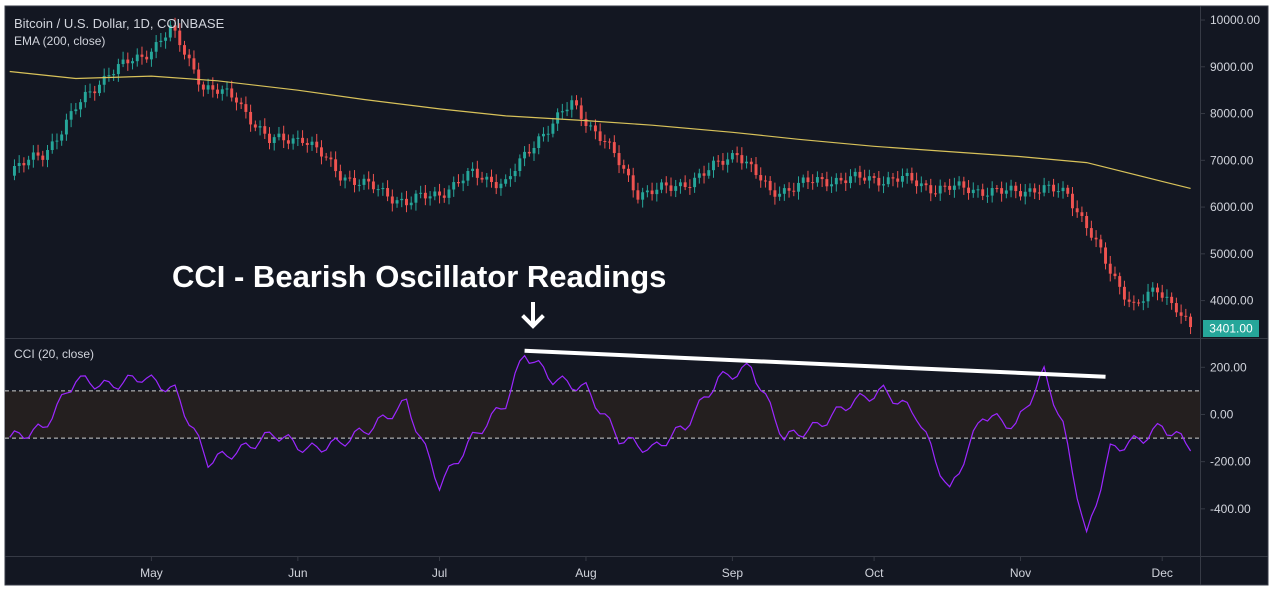 Image resolution: width=1272 pixels, height=597 pixels. I want to click on last-price-badge-bg, so click(1231, 328).